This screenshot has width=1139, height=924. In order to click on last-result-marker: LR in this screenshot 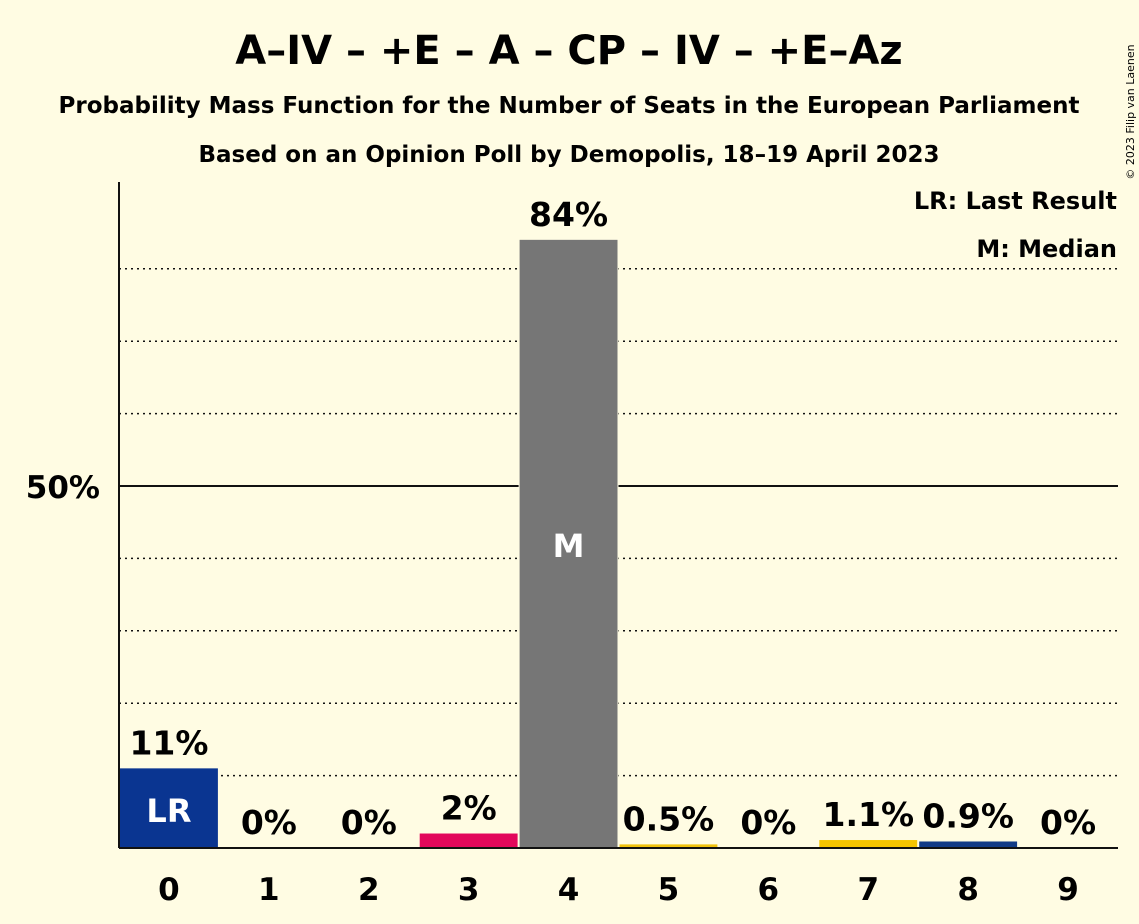, I will do `click(168, 811)`.